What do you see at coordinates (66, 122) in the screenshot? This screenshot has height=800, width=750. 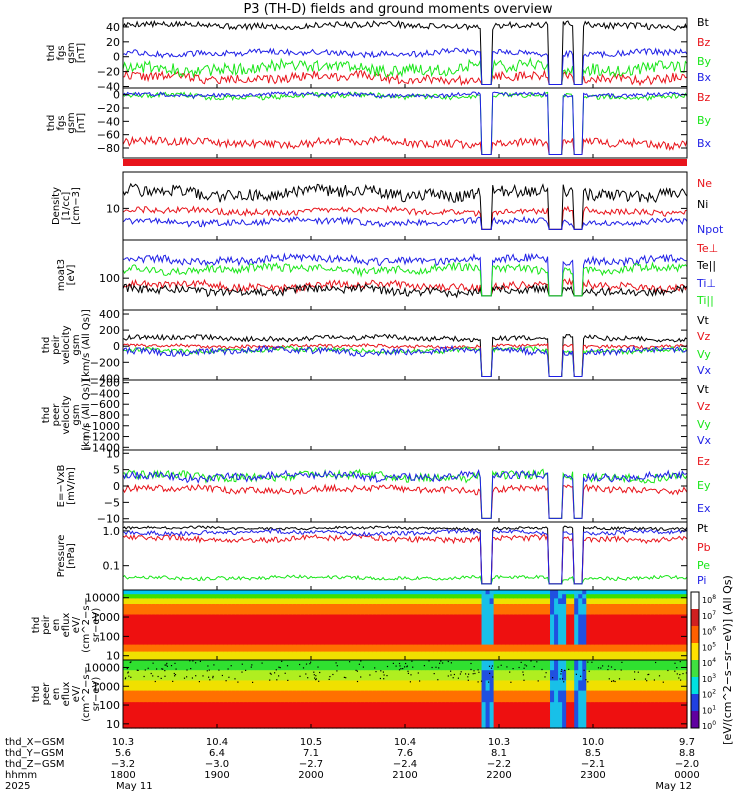 I see `y-axis-label: thd fgs gsm [nT]` at bounding box center [66, 122].